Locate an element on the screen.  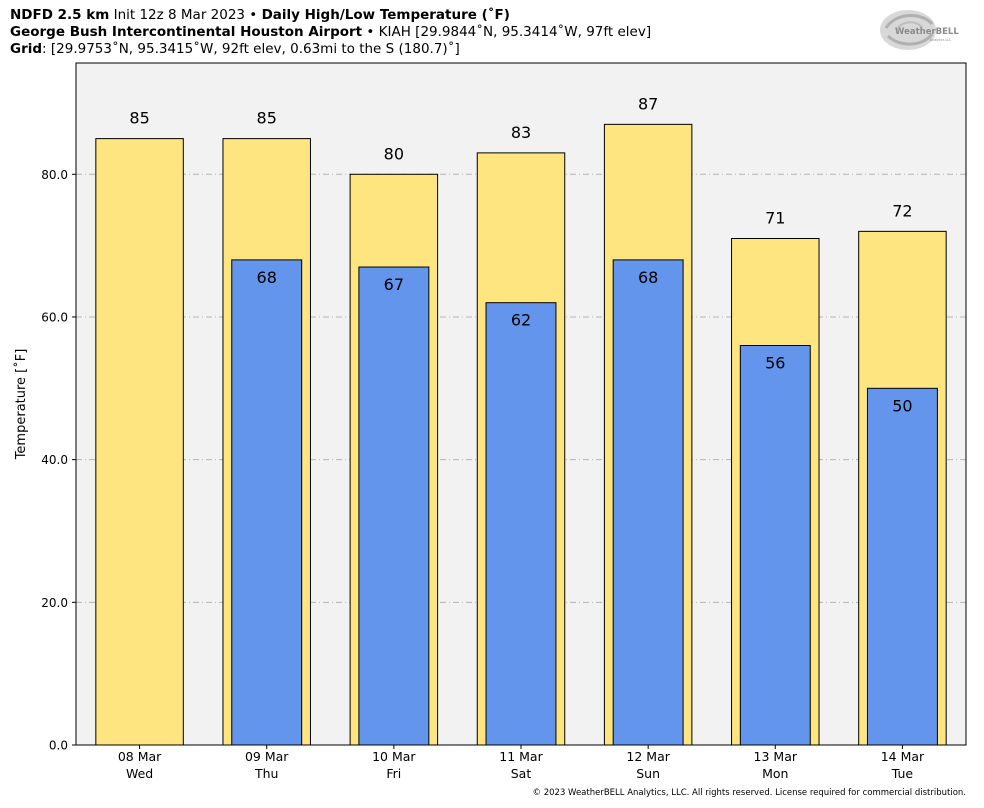
high-temp-label: 71 is located at coordinates (775, 217).